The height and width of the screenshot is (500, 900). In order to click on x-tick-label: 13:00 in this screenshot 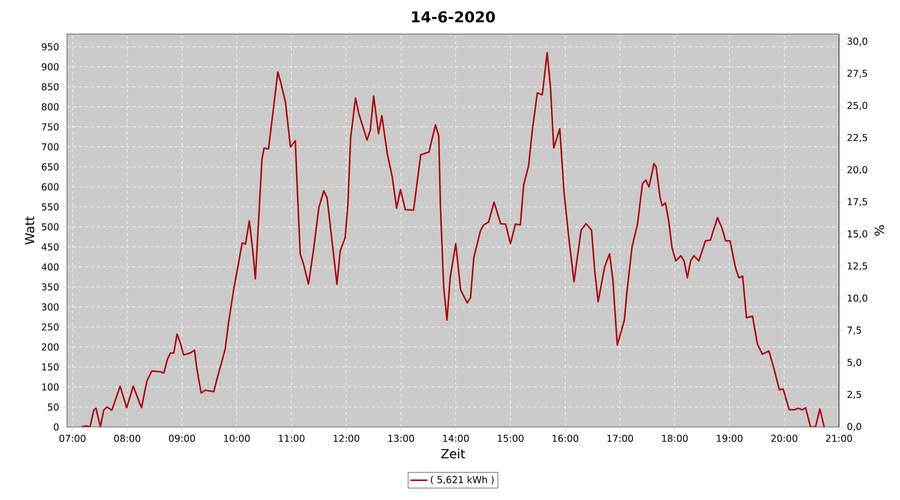, I will do `click(401, 438)`.